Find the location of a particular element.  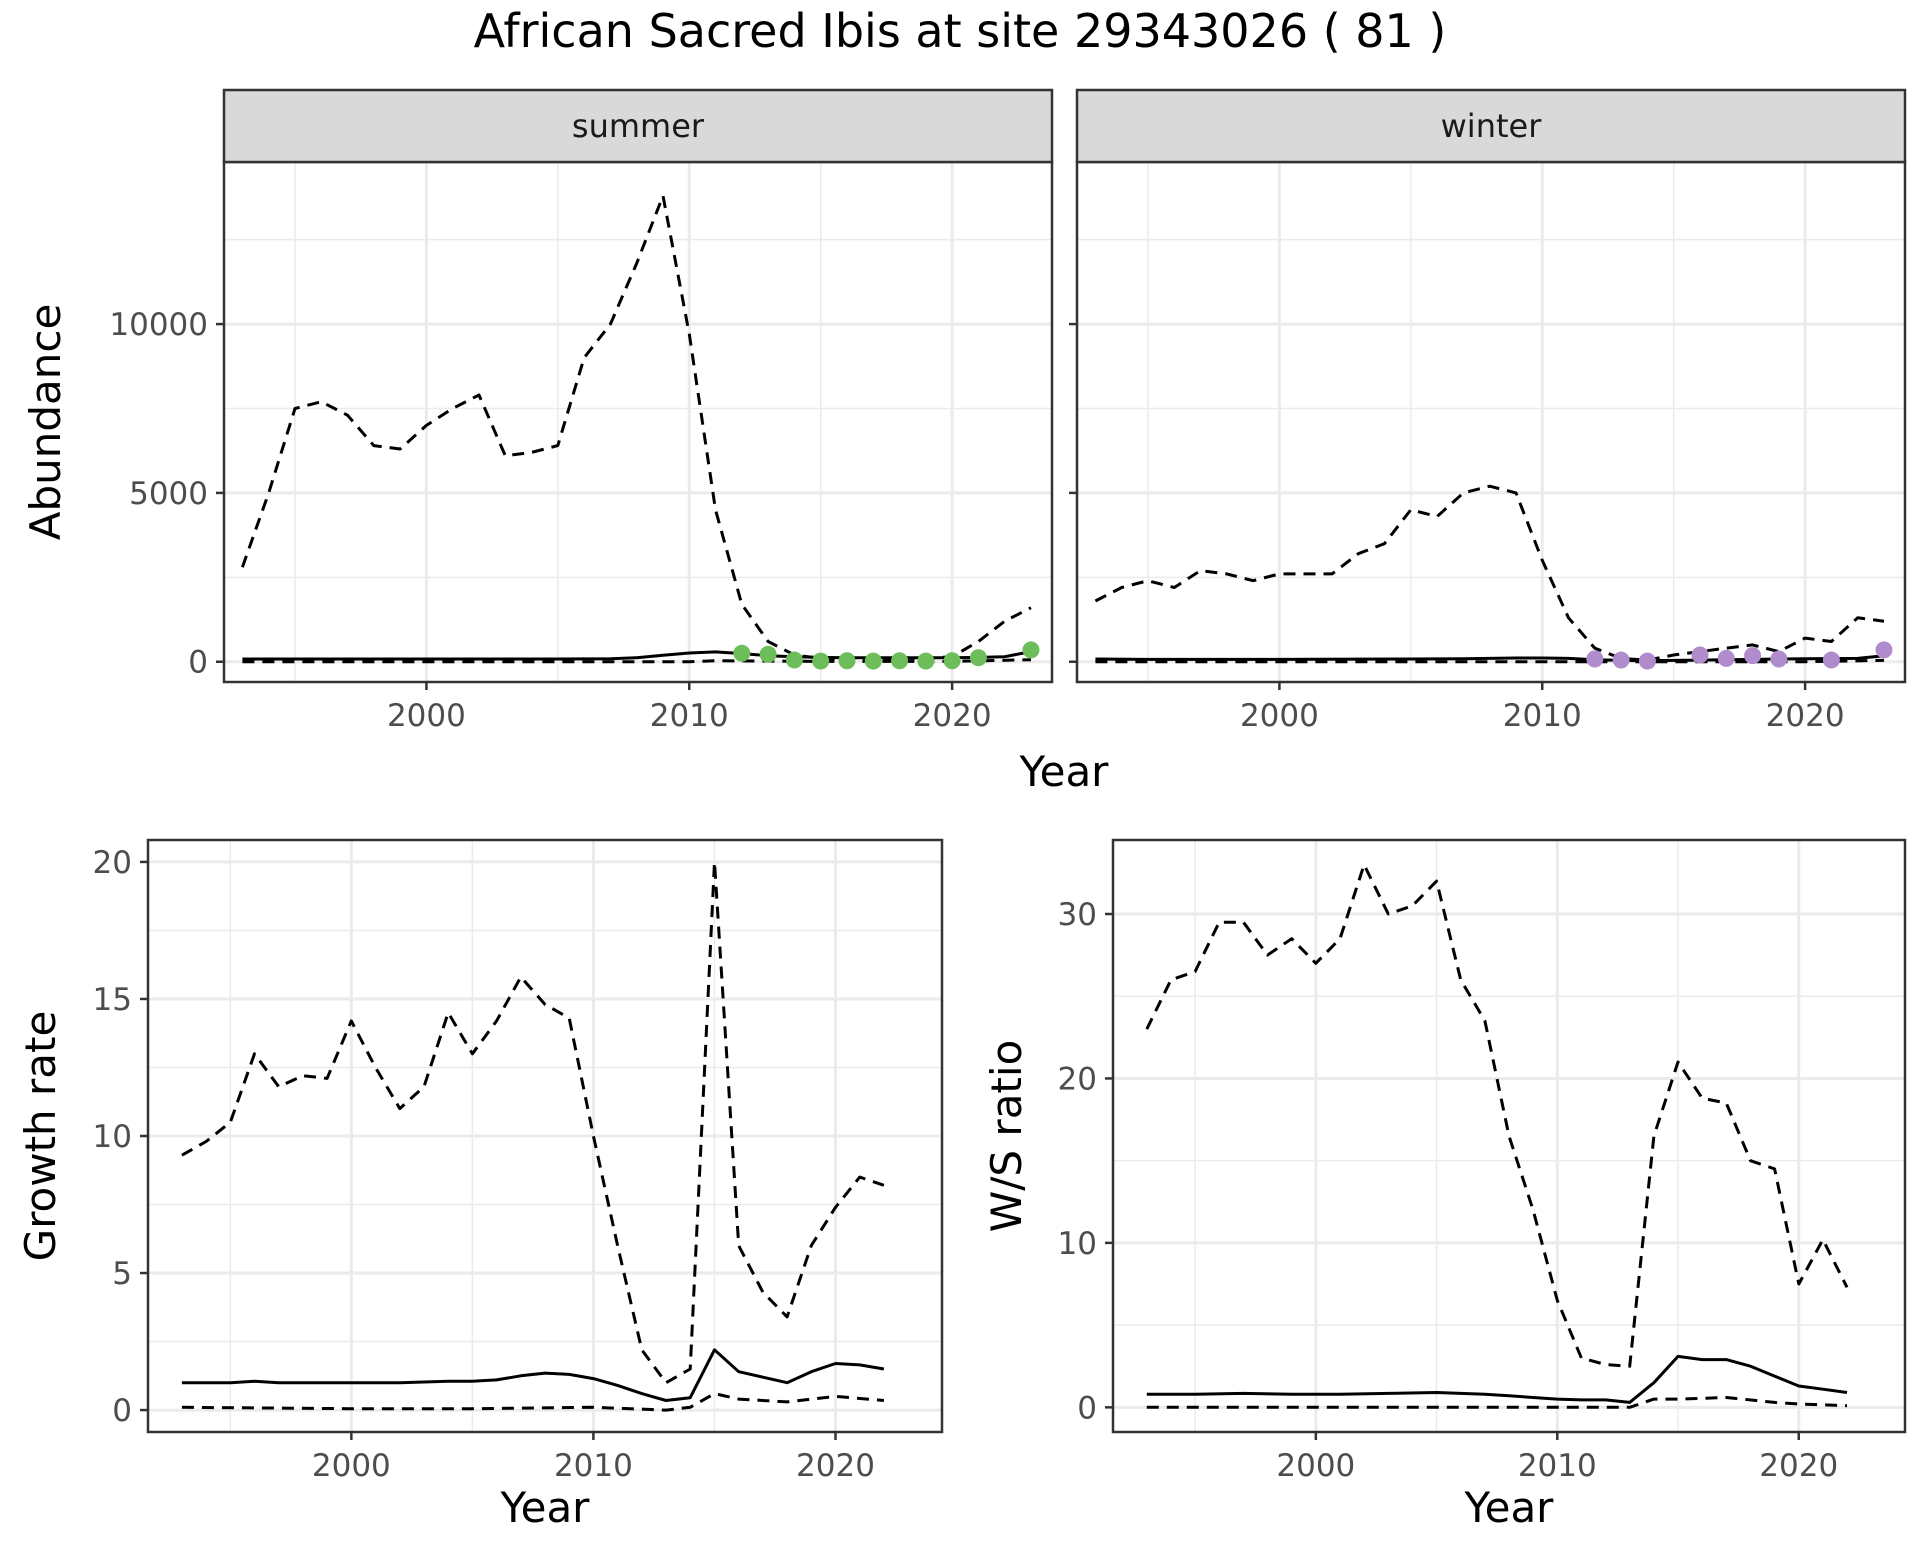

y-tick-label: 5000 is located at coordinates (168, 494).